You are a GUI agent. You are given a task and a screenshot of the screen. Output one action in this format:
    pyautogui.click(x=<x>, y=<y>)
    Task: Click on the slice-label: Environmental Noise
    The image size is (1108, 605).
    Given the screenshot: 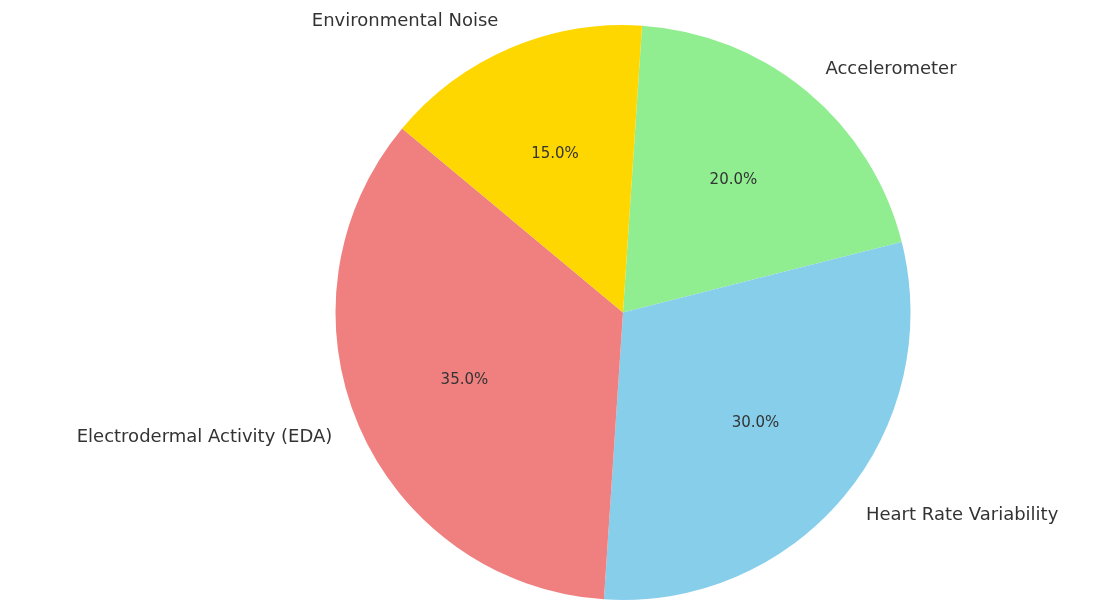 What is the action you would take?
    pyautogui.click(x=405, y=20)
    